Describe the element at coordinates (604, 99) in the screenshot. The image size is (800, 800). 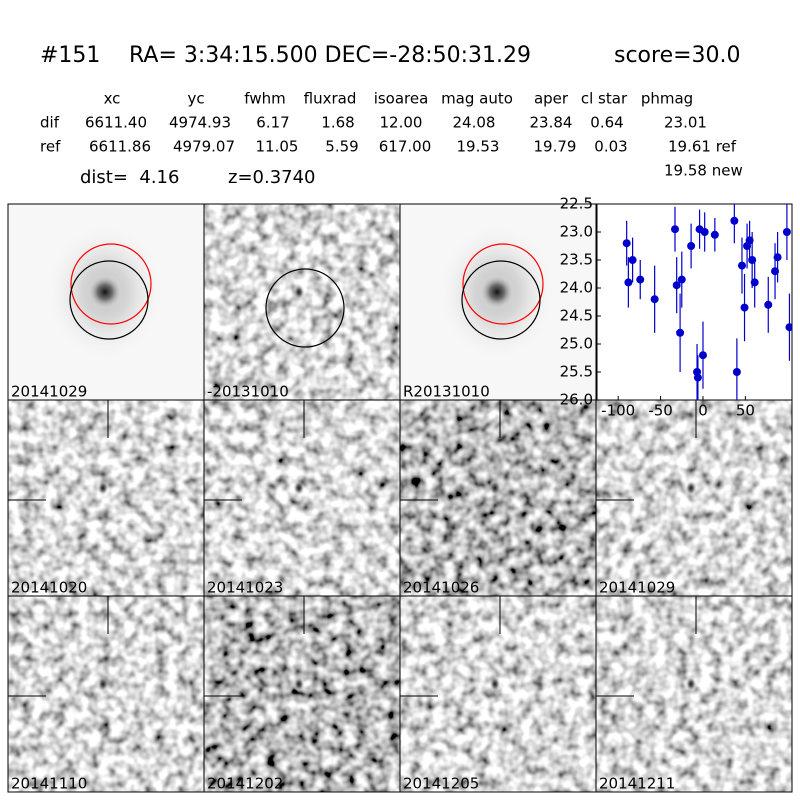
I see `column-header: cl star` at that location.